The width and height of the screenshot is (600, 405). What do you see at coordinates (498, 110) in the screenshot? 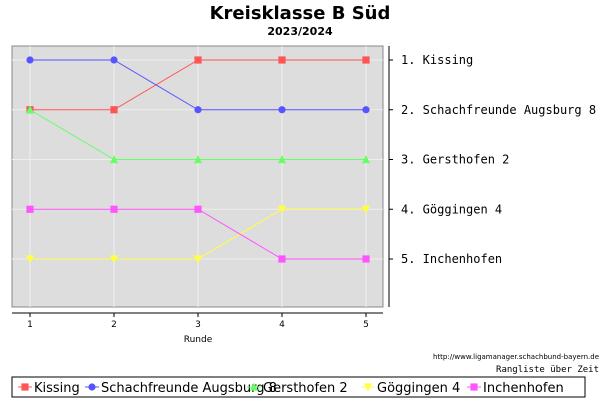
I see `ranking-label: 2. Schachfreunde Augsburg 8` at bounding box center [498, 110].